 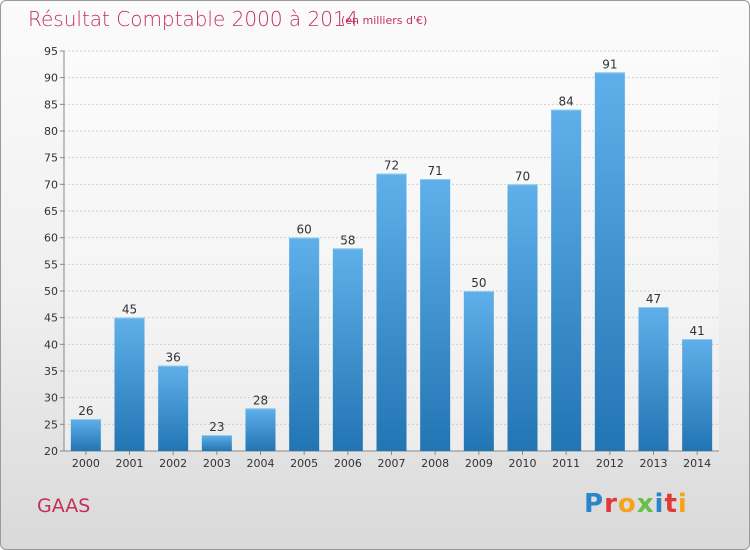 I want to click on y-tick-label: 45, so click(x=51, y=318).